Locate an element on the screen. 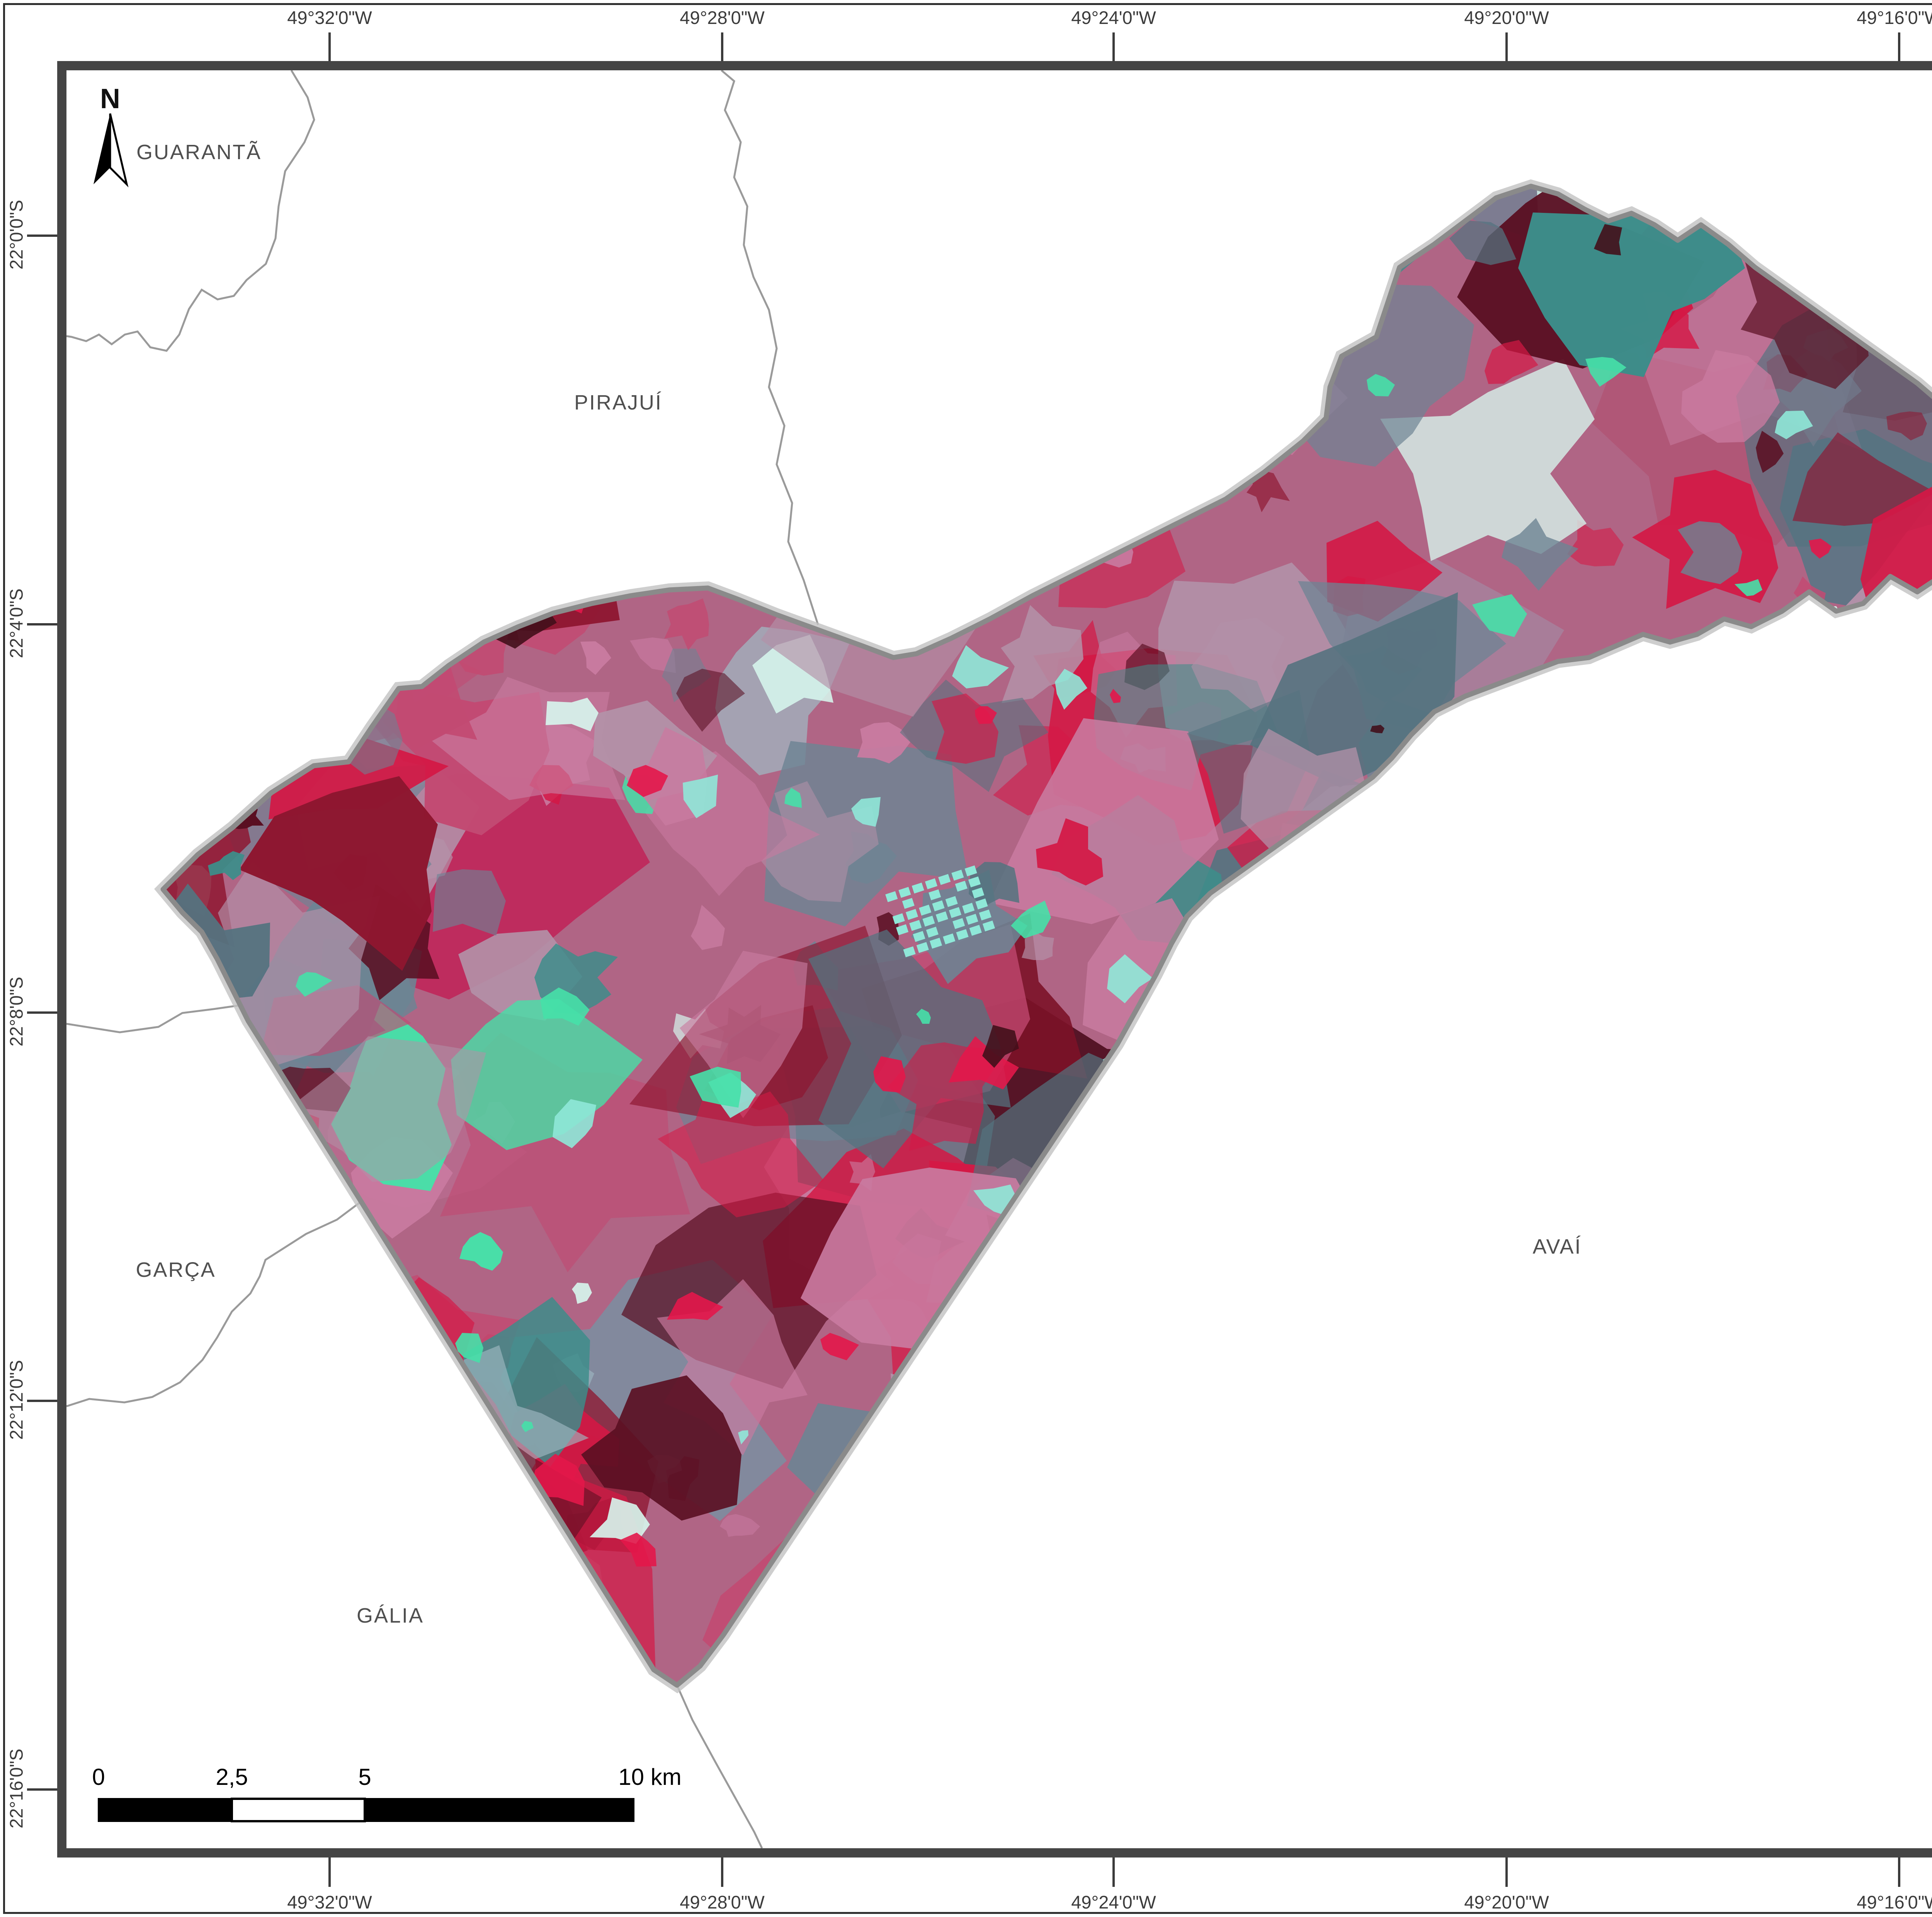 The height and width of the screenshot is (1917, 1932). lat-label: 22°4'0"S is located at coordinates (17, 623).